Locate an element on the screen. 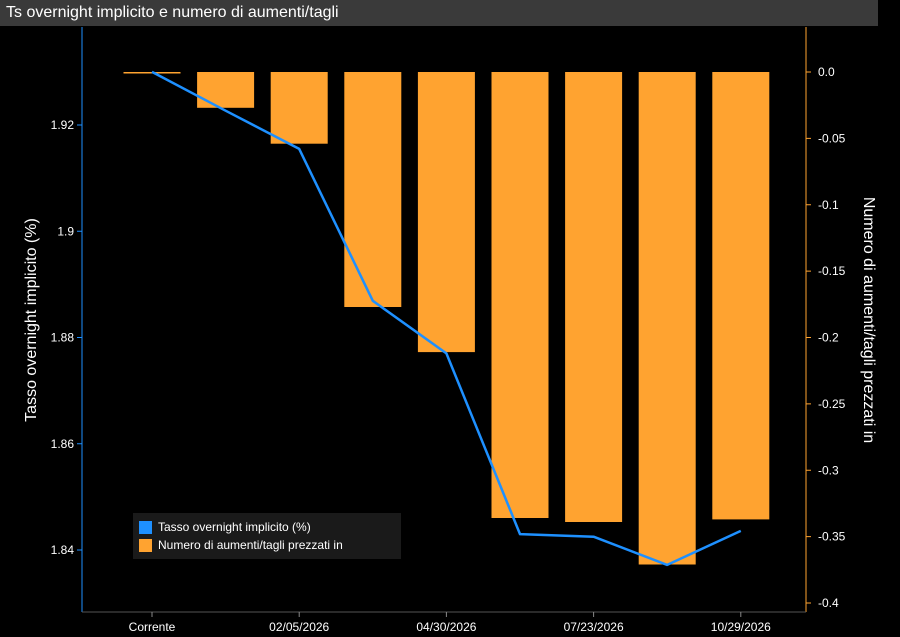 The width and height of the screenshot is (900, 637). x-tick-label-0: Corrente is located at coordinates (152, 627).